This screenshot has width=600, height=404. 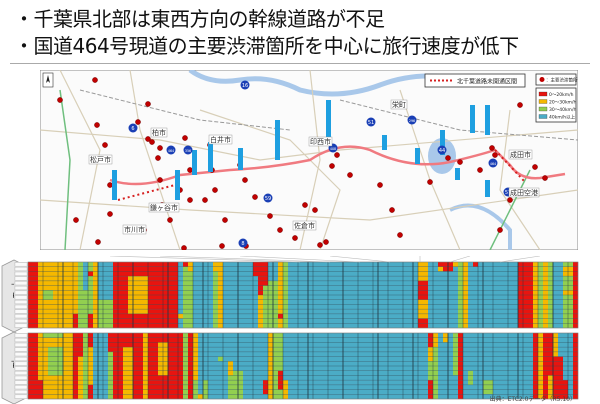 I want to click on speed-legend-swatch, so click(x=543, y=116).